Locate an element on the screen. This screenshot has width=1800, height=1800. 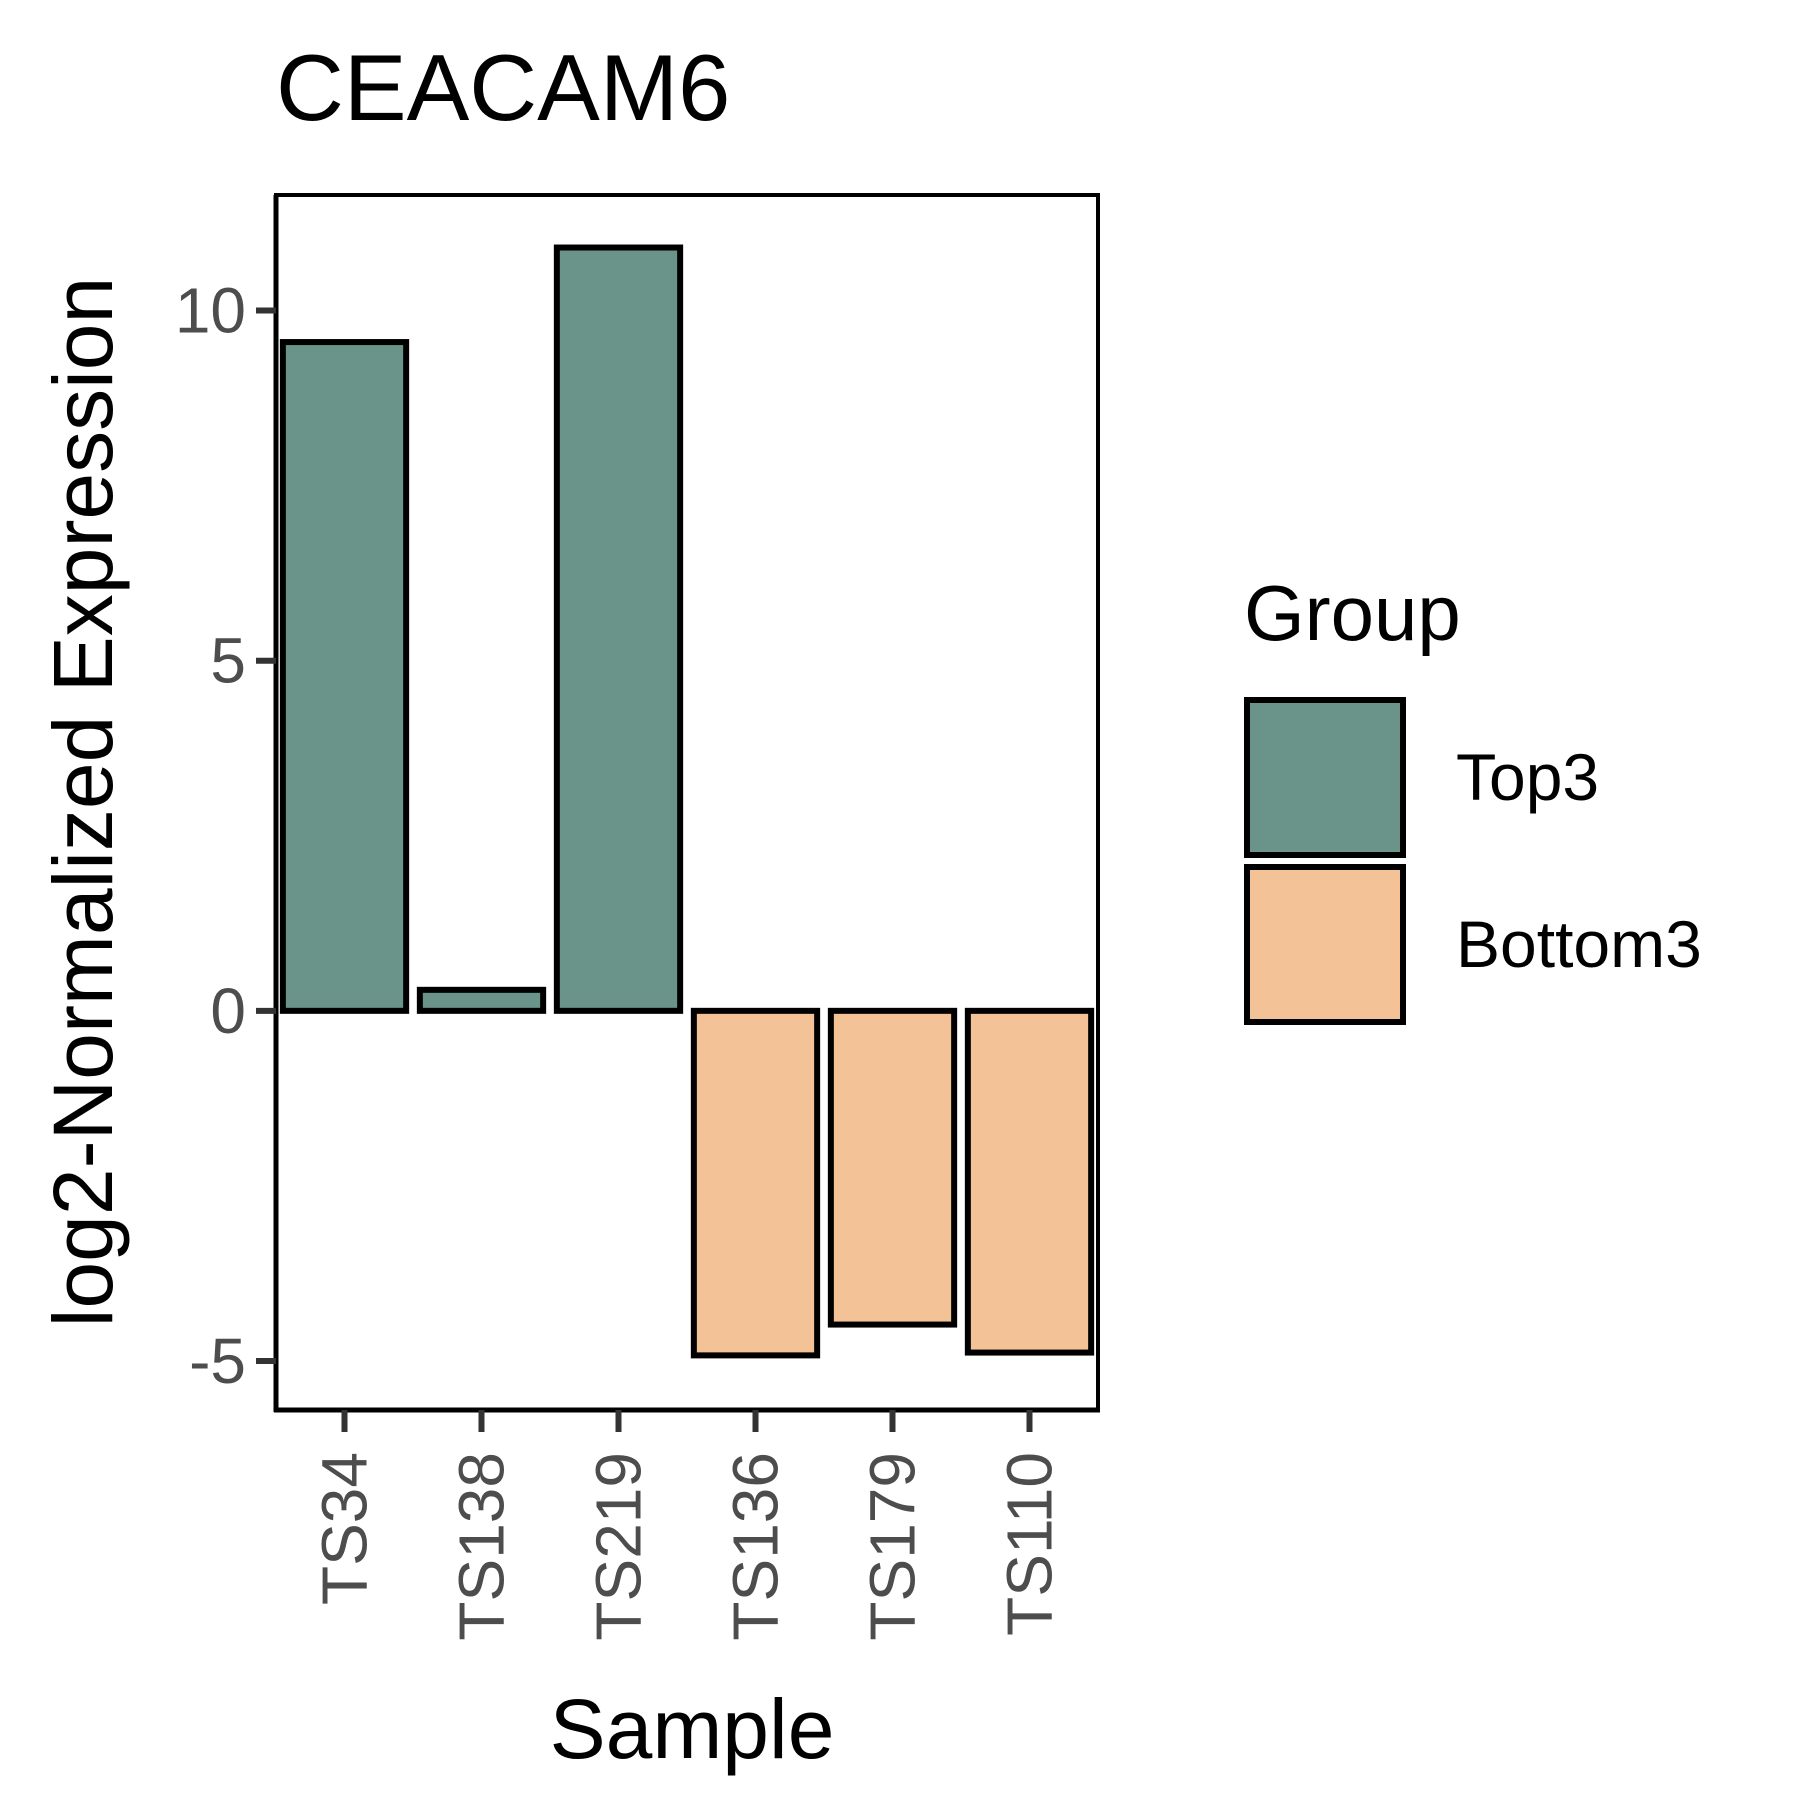
y-tick-label: 10 is located at coordinates (210, 311).